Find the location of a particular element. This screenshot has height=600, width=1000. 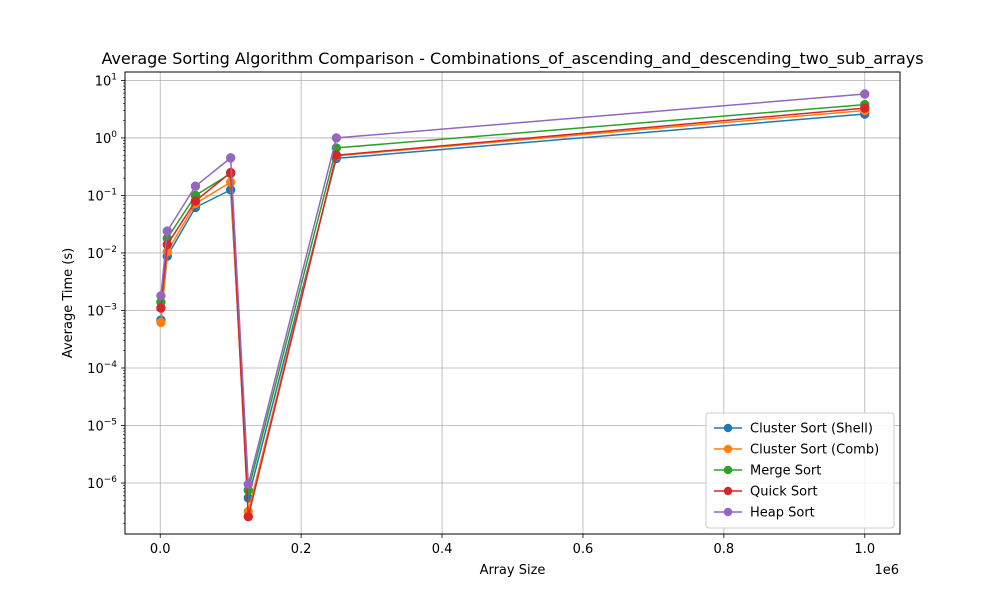

y-tick-label: 10⁻¹ is located at coordinates (102, 195).